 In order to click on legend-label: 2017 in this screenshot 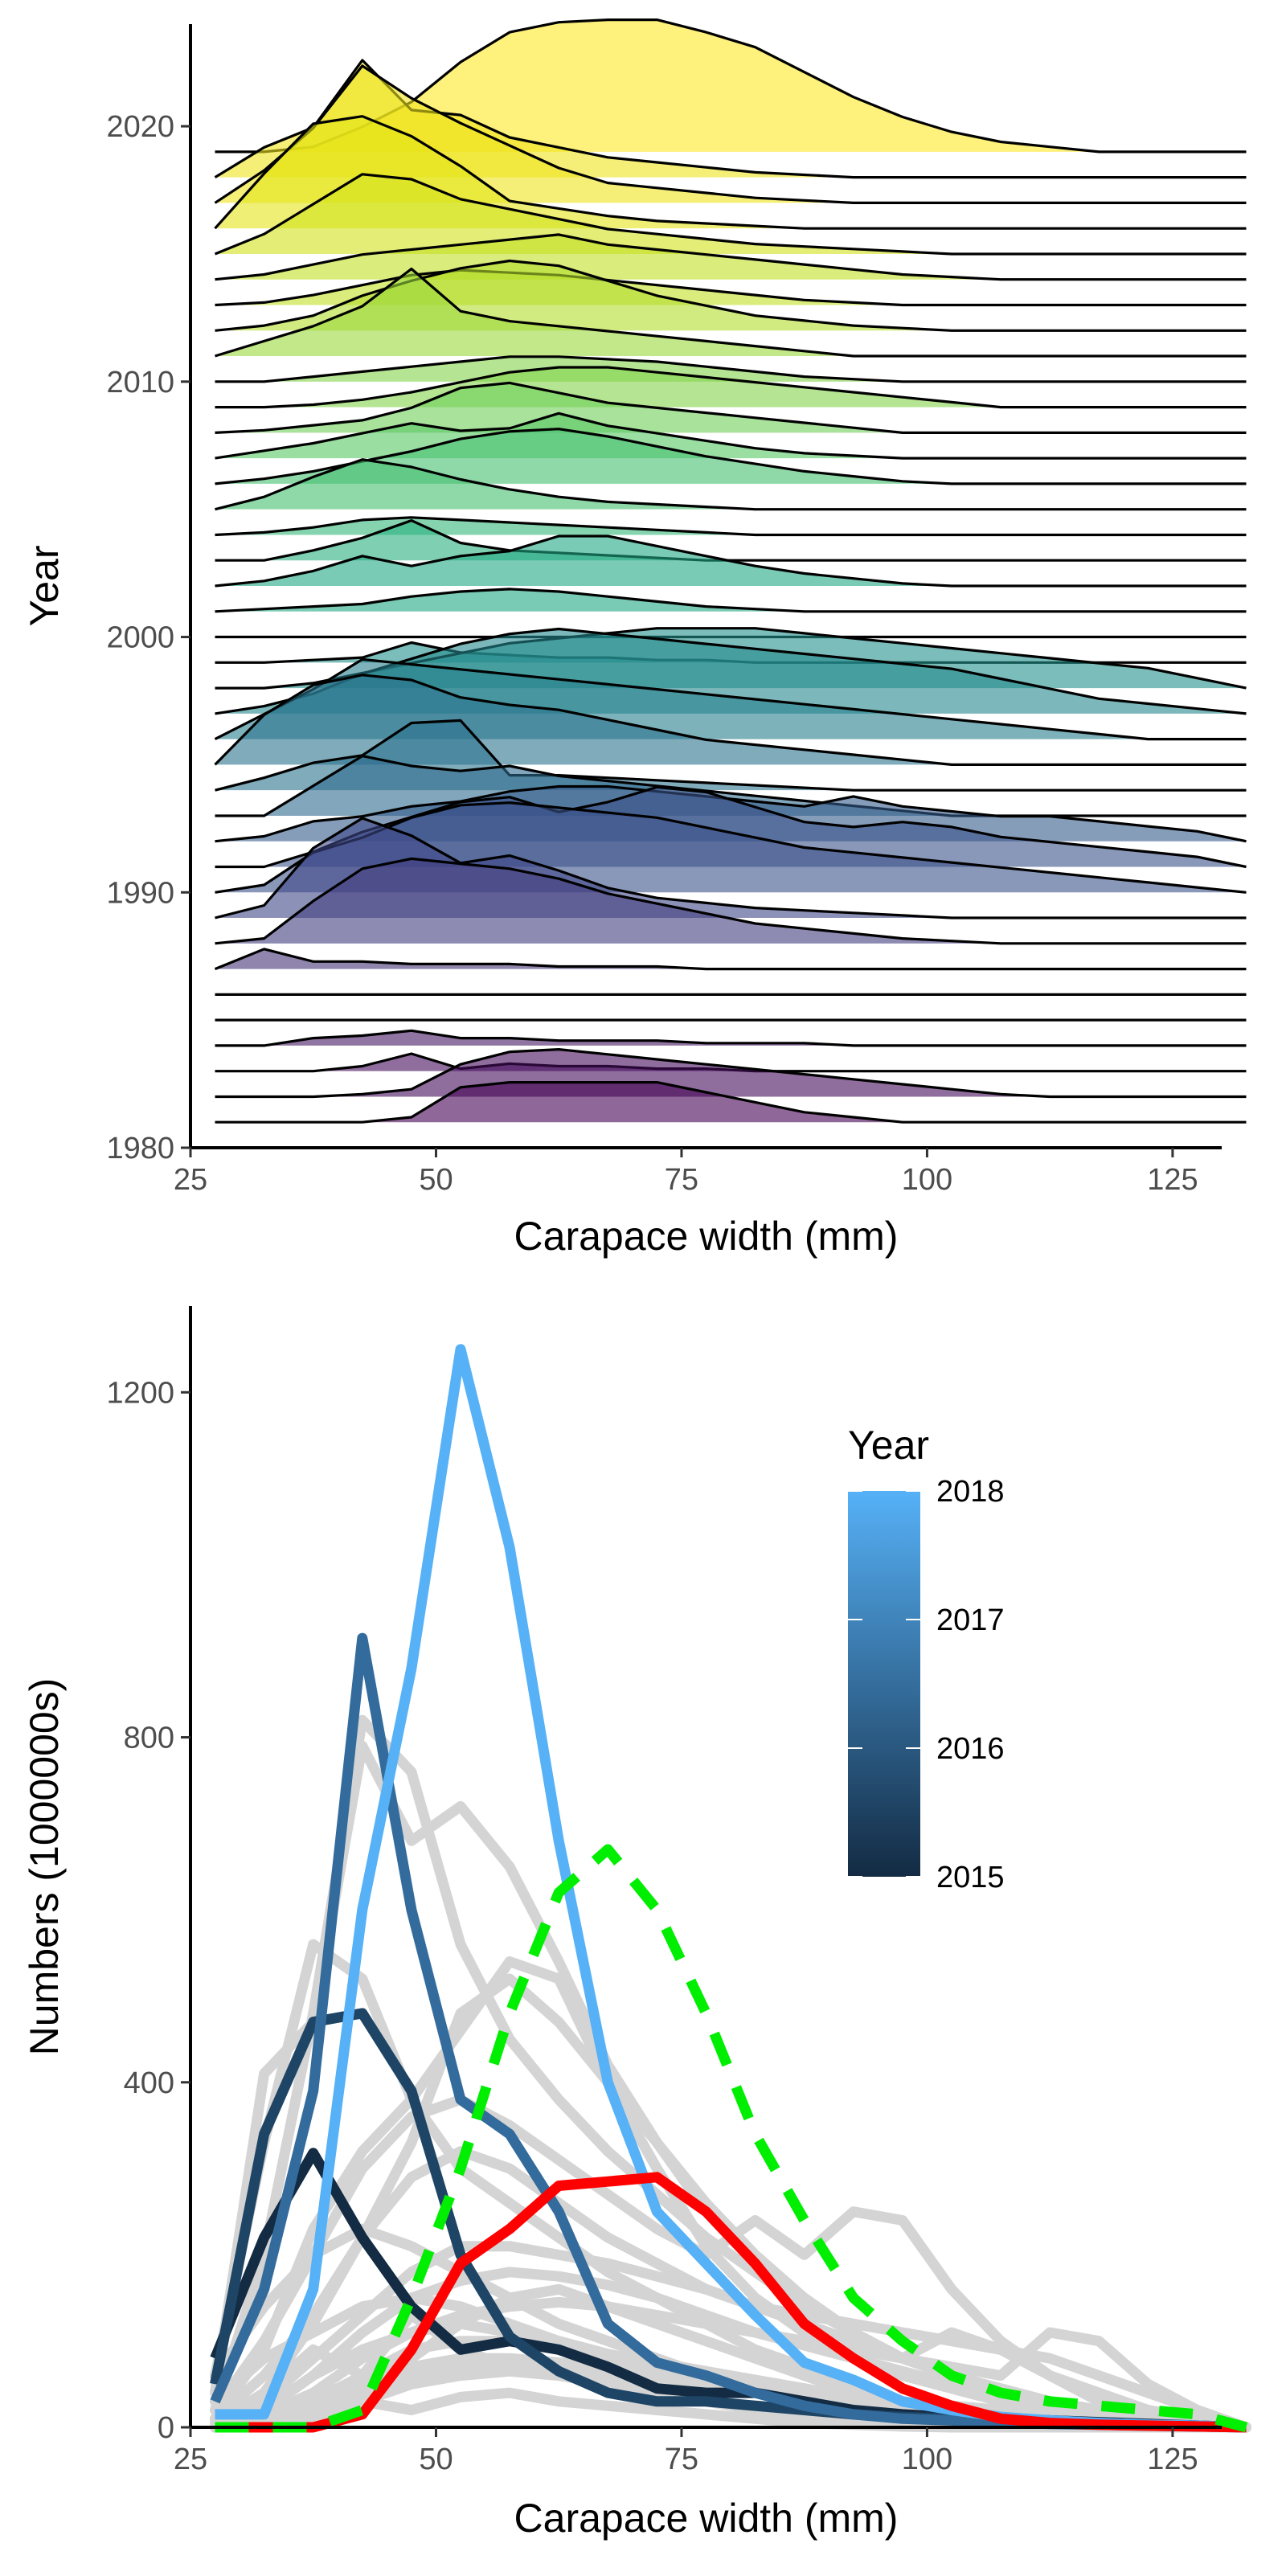, I will do `click(970, 1620)`.